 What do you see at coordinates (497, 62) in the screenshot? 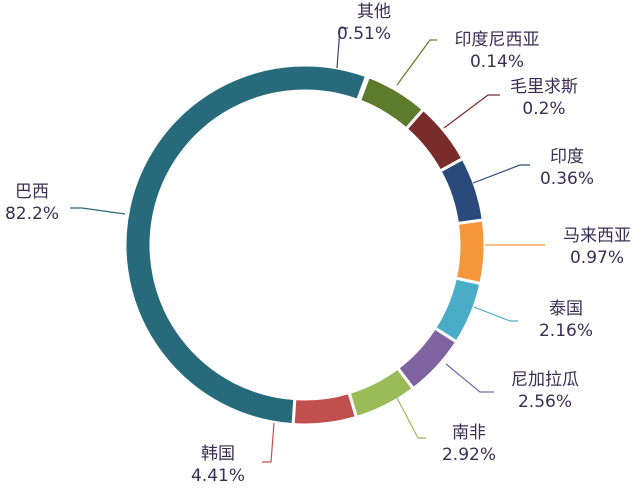
I see `slice-value-label-1: 0.14%` at bounding box center [497, 62].